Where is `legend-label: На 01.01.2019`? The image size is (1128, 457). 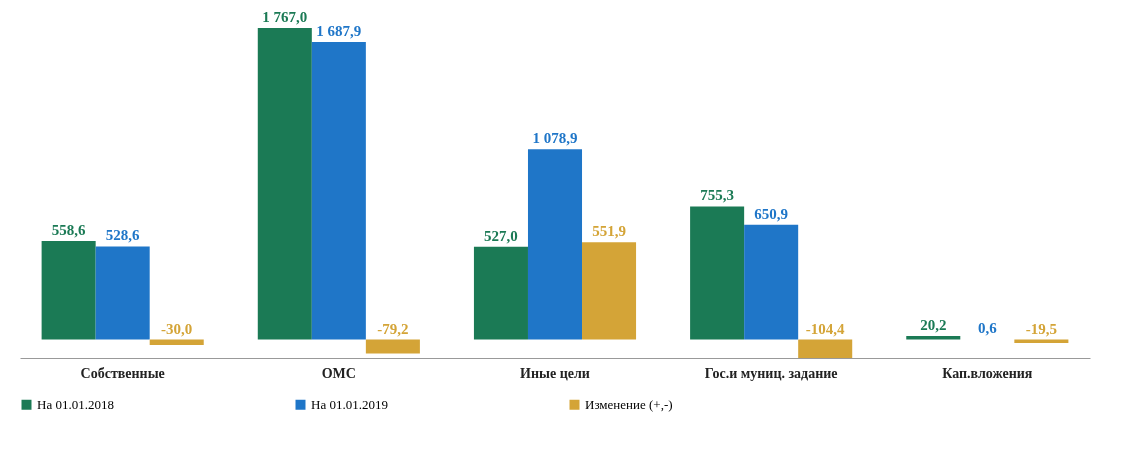 legend-label: На 01.01.2019 is located at coordinates (349, 404).